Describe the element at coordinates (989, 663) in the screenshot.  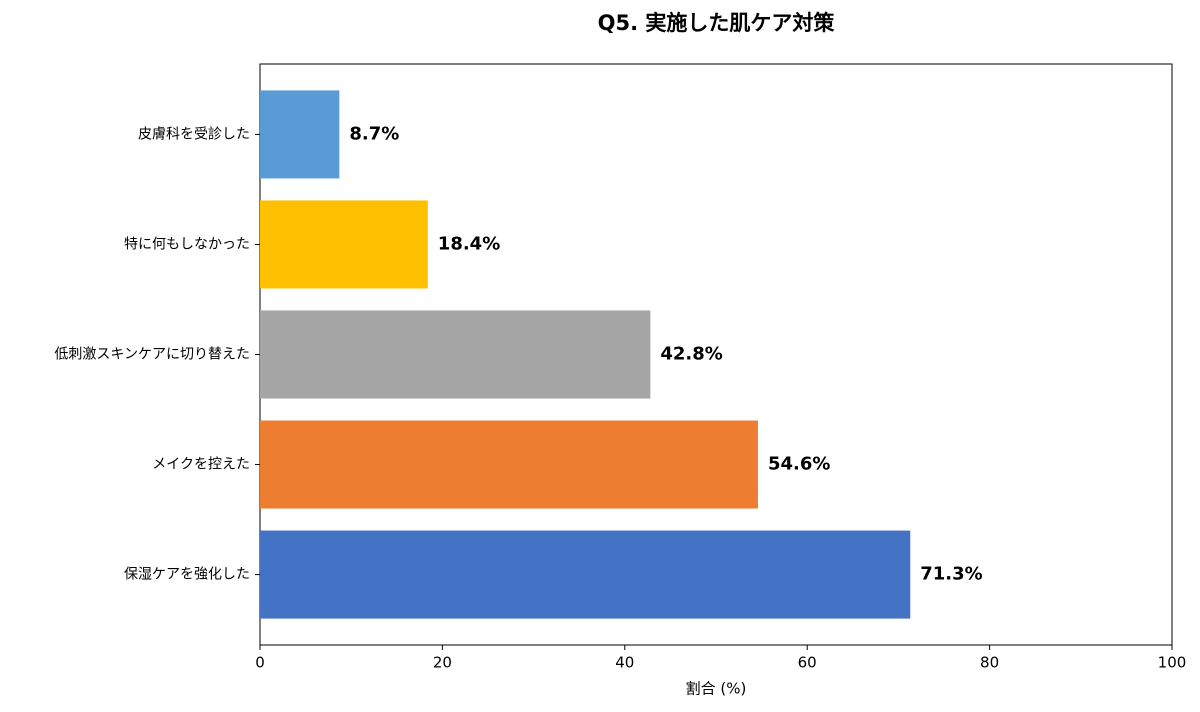
I see `x-tick-label: 80` at that location.